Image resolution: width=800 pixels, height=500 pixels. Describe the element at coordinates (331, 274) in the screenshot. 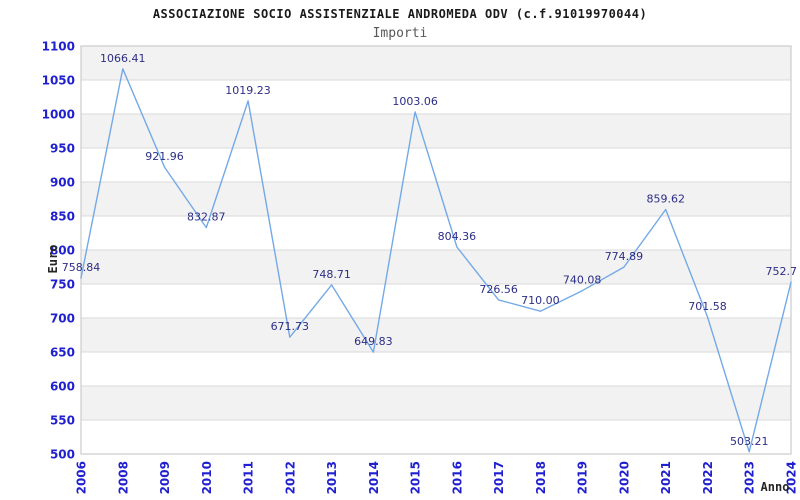

I see `data-label: 748.71` at that location.